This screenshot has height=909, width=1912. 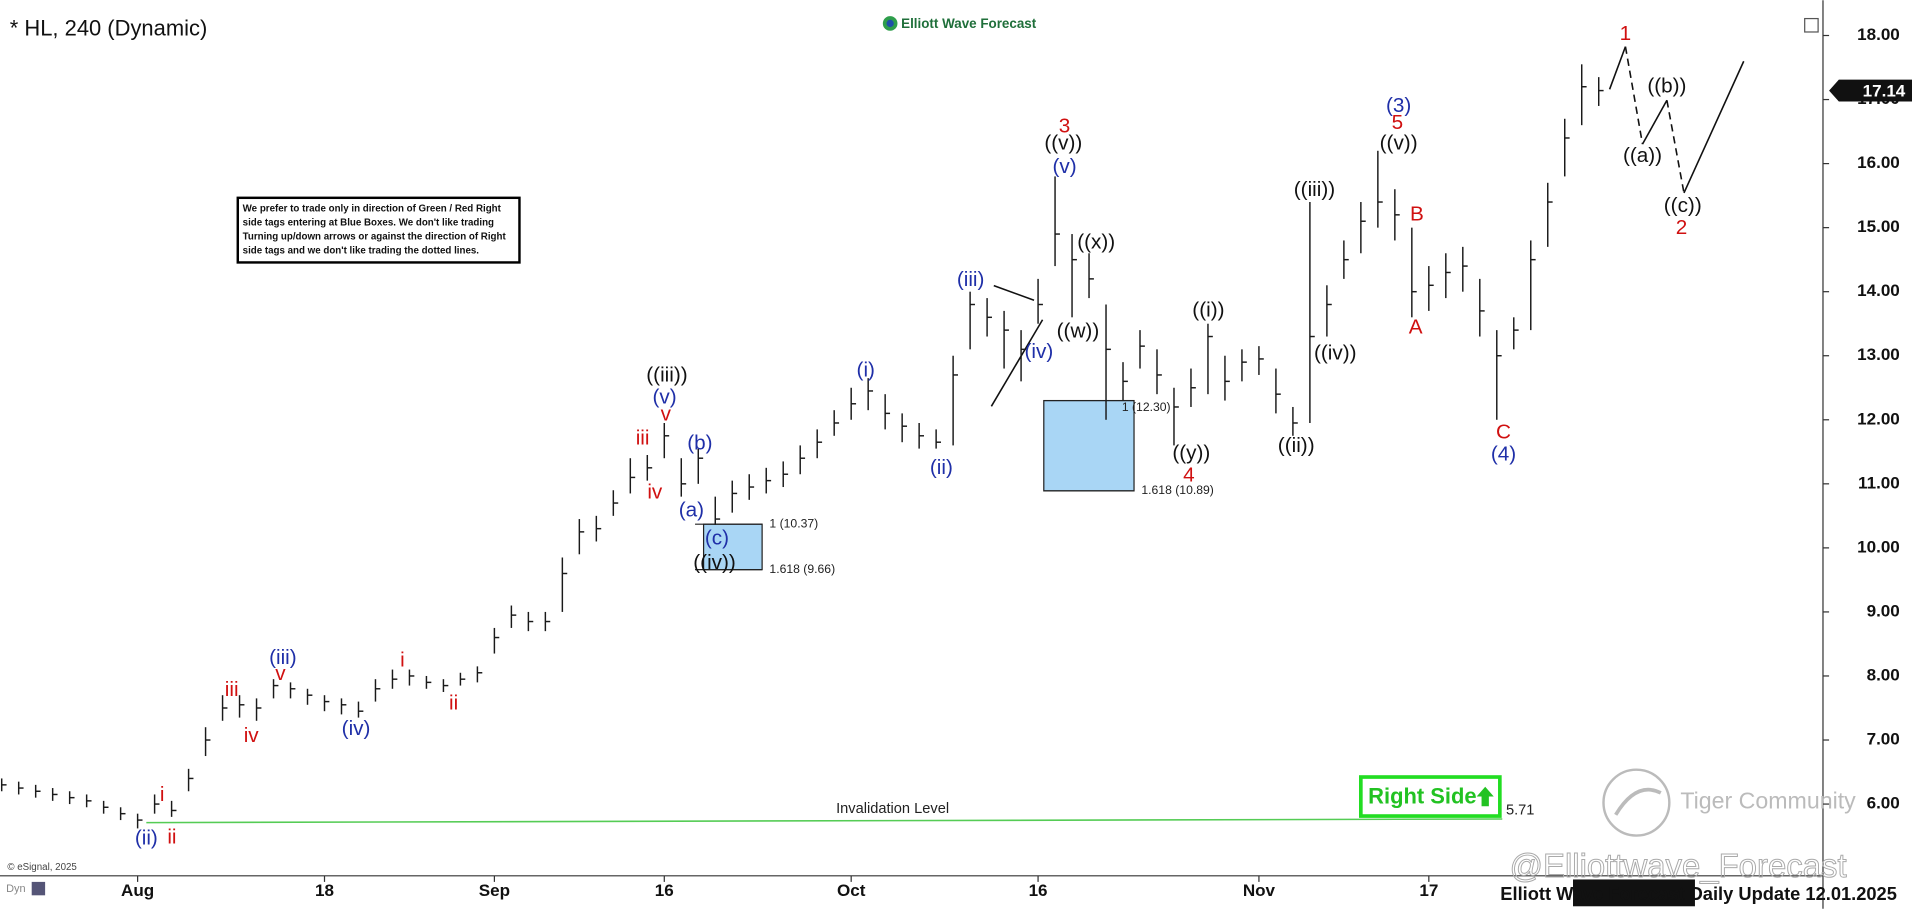 What do you see at coordinates (1883, 674) in the screenshot?
I see `y-tick-label: 8.00` at bounding box center [1883, 674].